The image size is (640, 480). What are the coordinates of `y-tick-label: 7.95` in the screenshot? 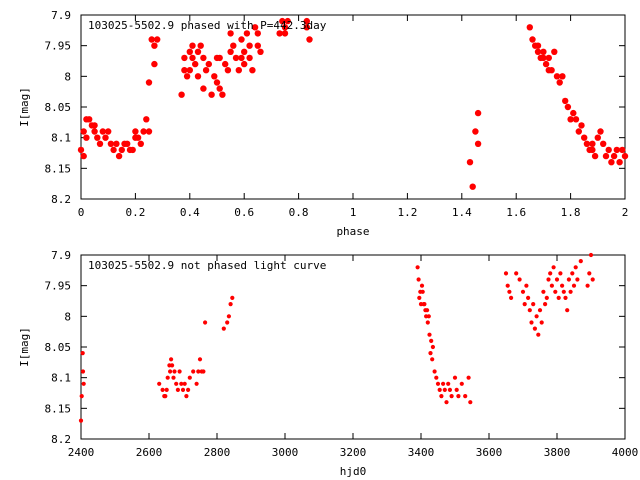 It's located at (58, 46).